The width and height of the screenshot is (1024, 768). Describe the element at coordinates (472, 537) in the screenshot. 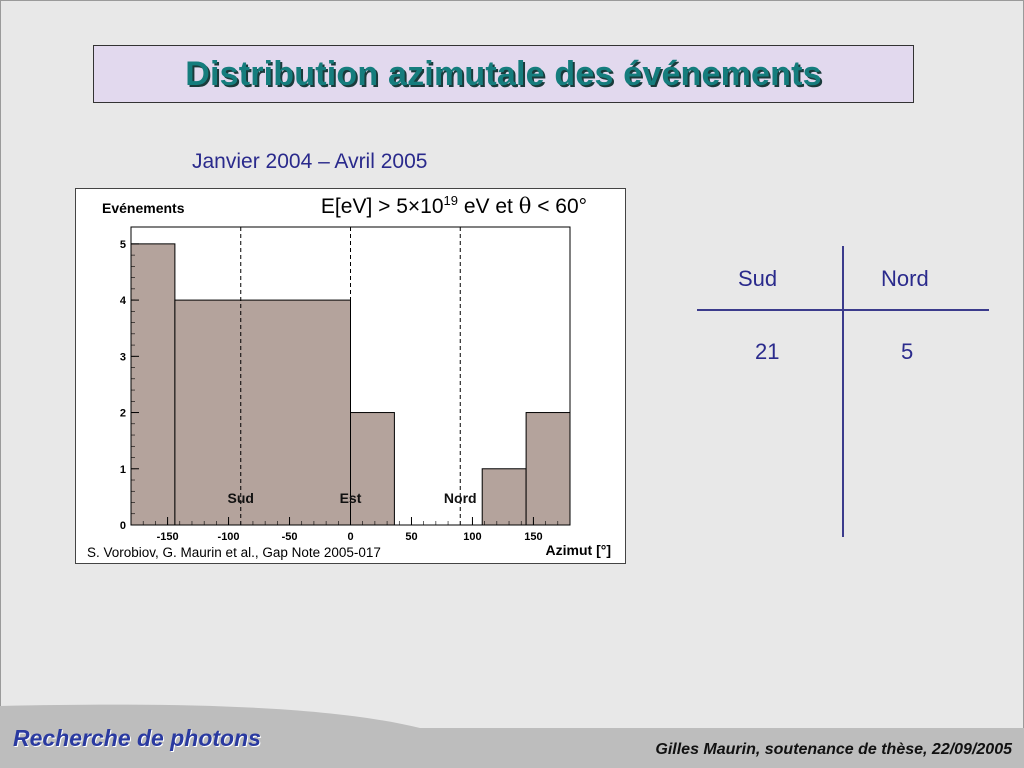

I see `x-tick-label: 100` at that location.